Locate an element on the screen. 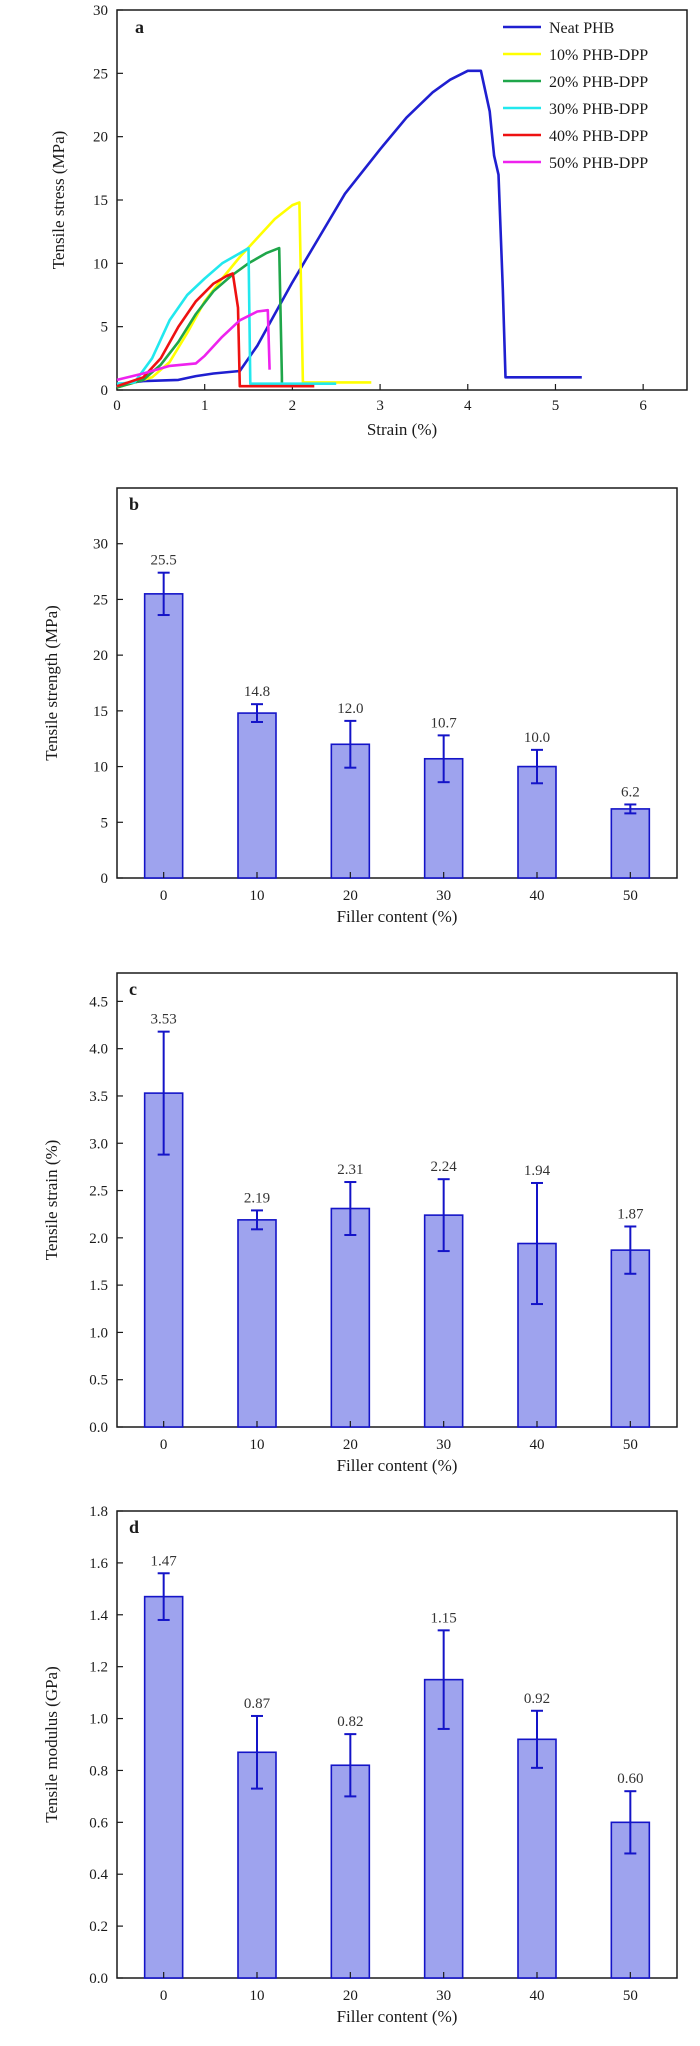 This screenshot has height=2046, width=700. legend-entry: 10% PHB-DPP is located at coordinates (598, 55).